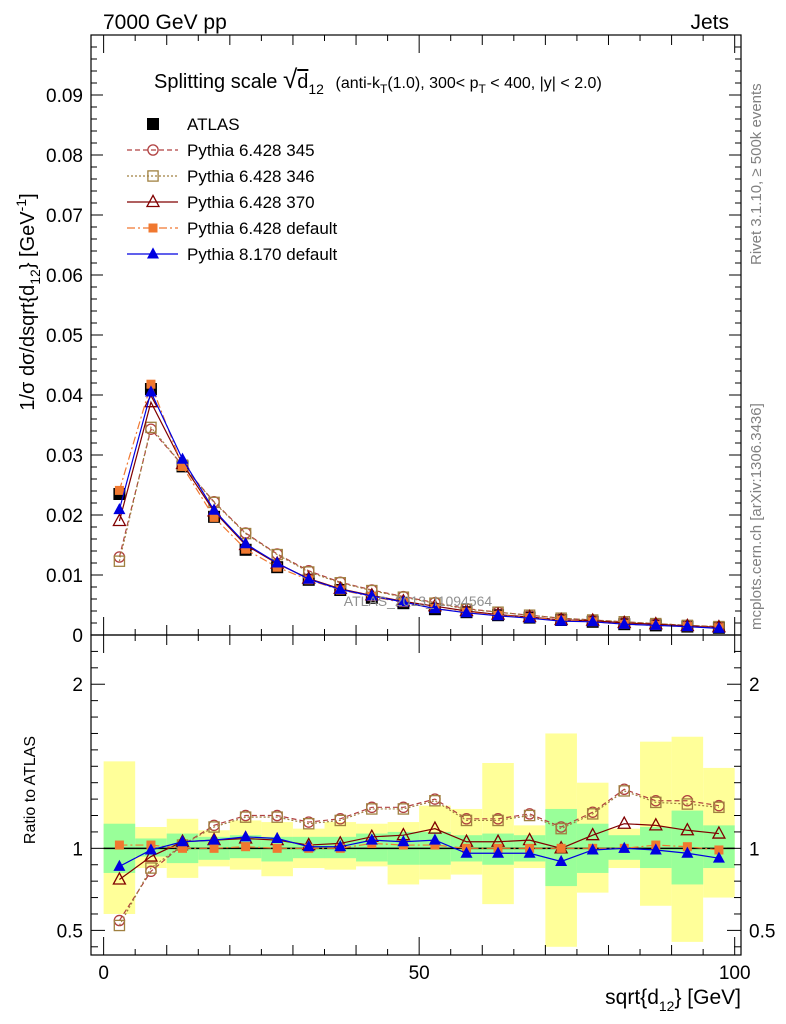 Image resolution: width=786 pixels, height=1024 pixels. Describe the element at coordinates (667, 1006) in the screenshot. I see `x-axis-label-sub: 12` at that location.